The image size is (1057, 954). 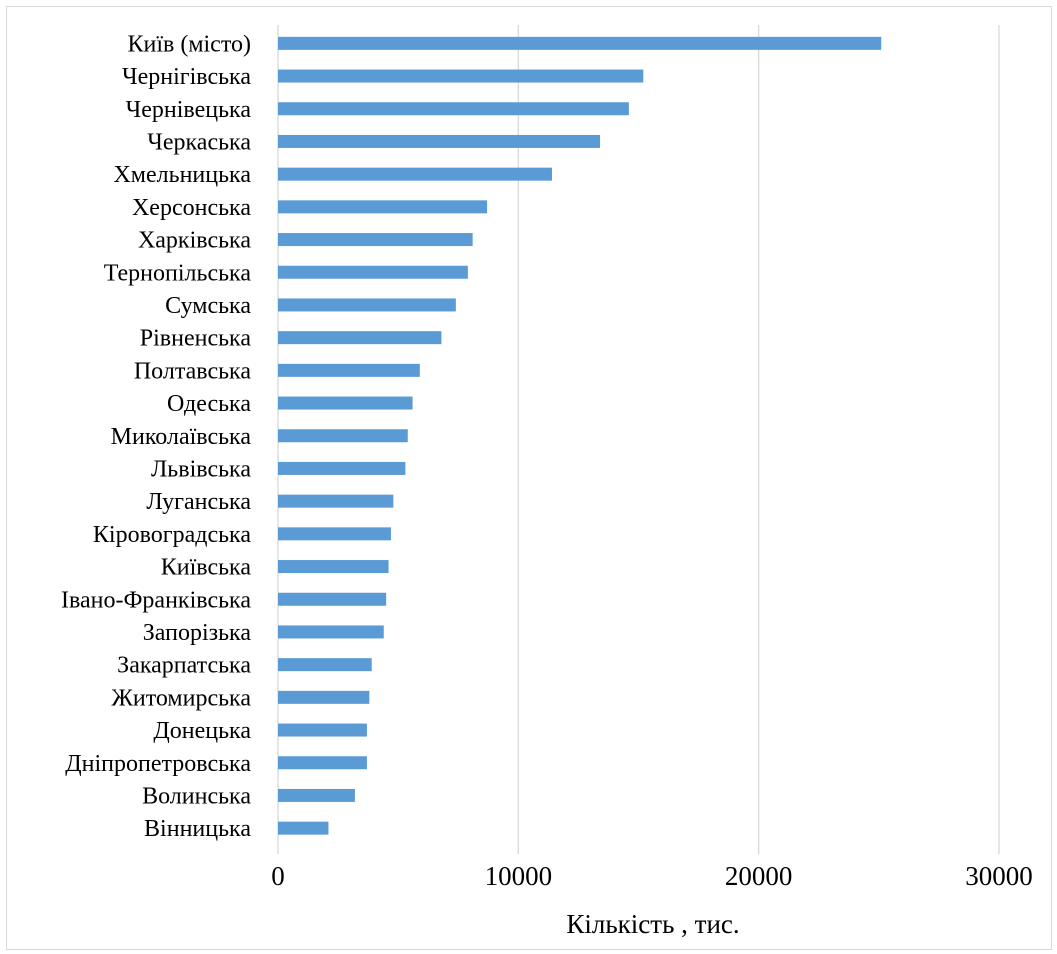 What do you see at coordinates (158, 764) in the screenshot?
I see `category-label: Дніпропетровська` at bounding box center [158, 764].